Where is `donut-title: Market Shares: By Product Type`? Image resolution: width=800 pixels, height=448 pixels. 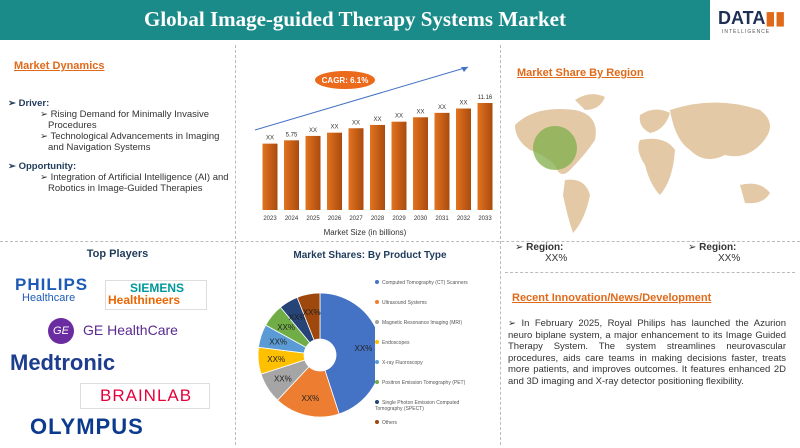
donut-title: Market Shares: By Product Type is located at coordinates (370, 255).